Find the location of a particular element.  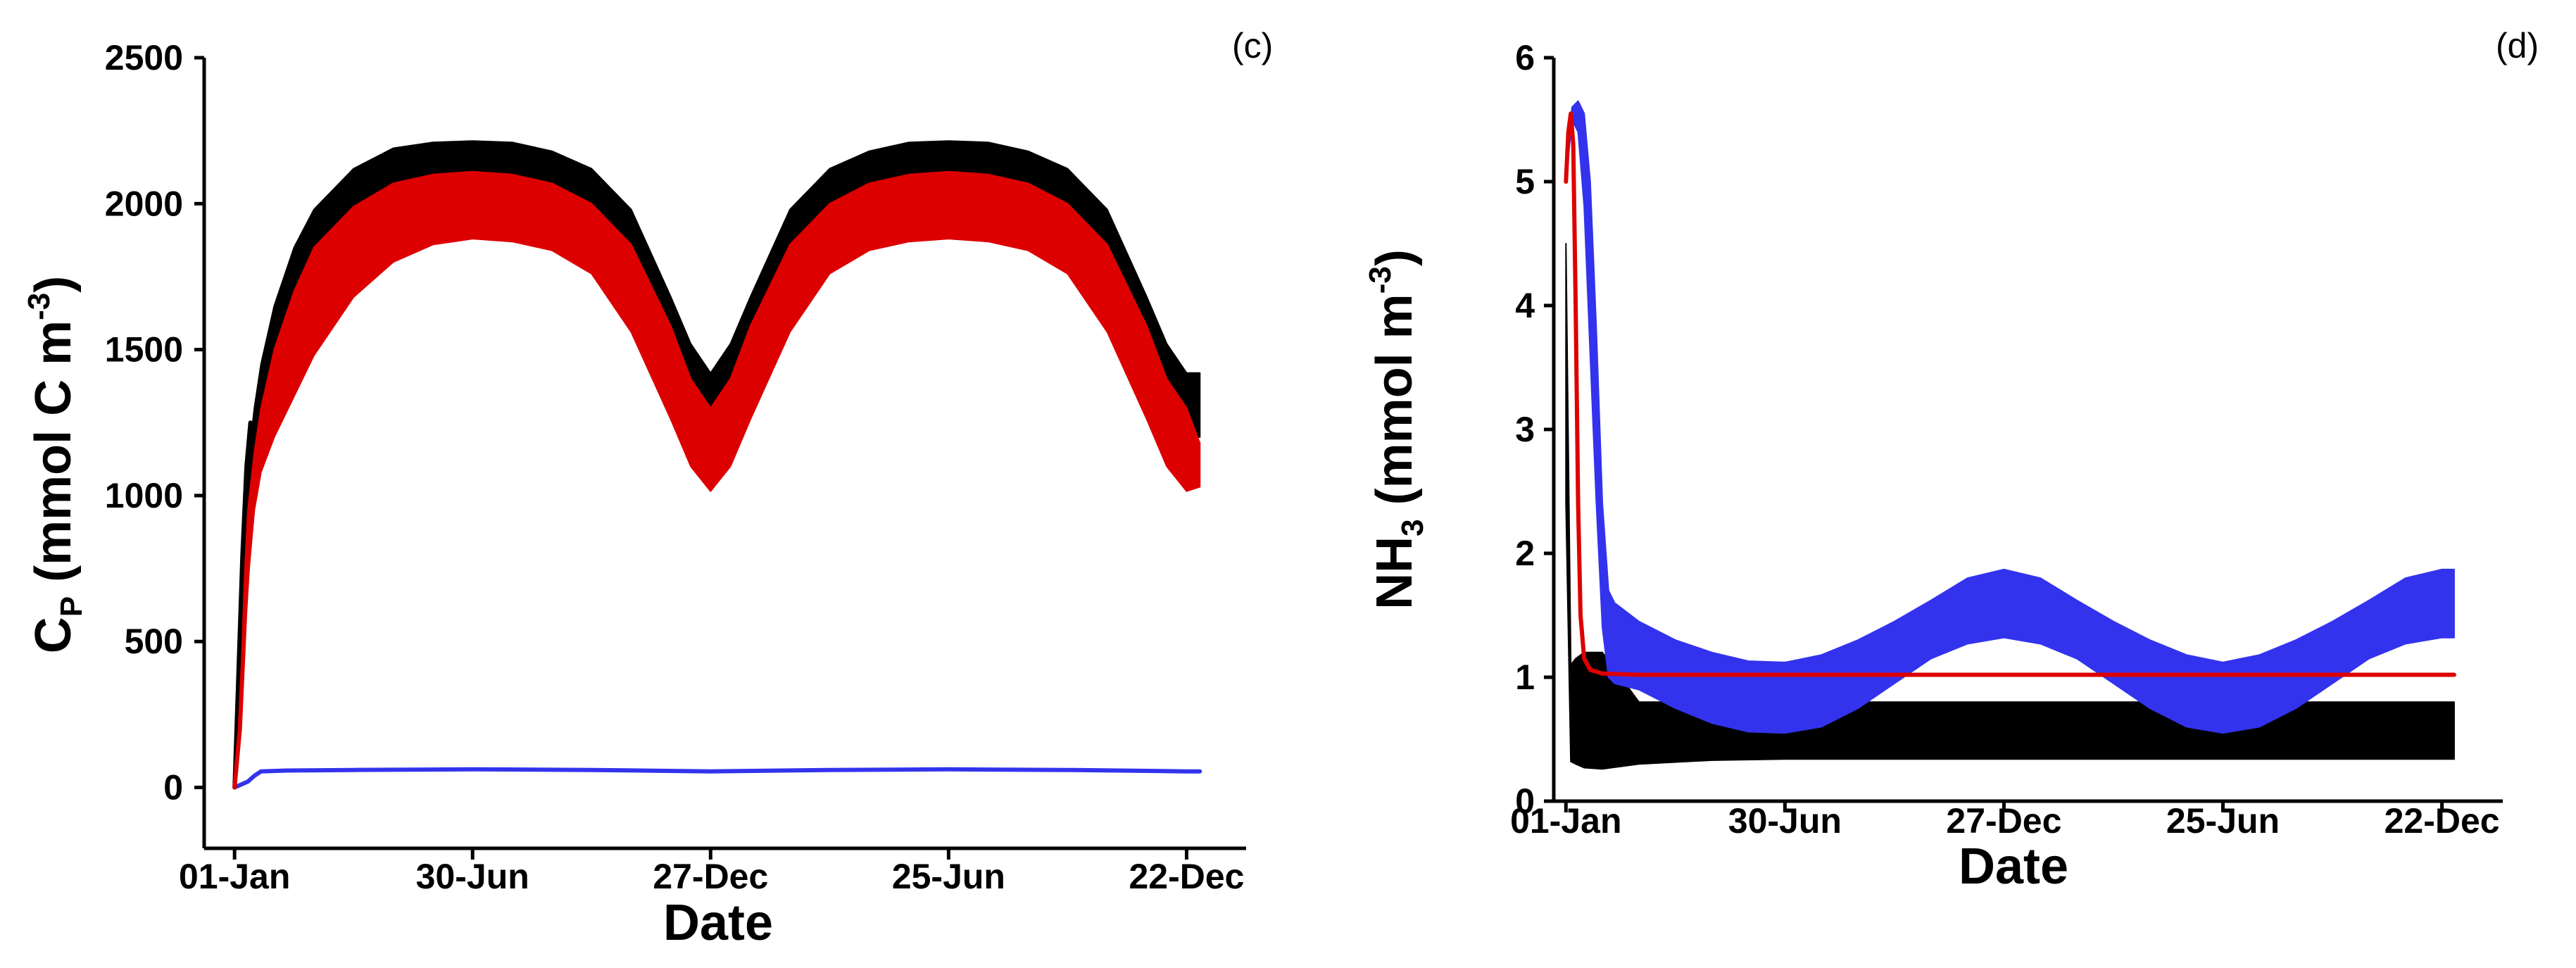

panel-d-y-axis-title: NH3 (mmol m-3) is located at coordinates (1396, 429).